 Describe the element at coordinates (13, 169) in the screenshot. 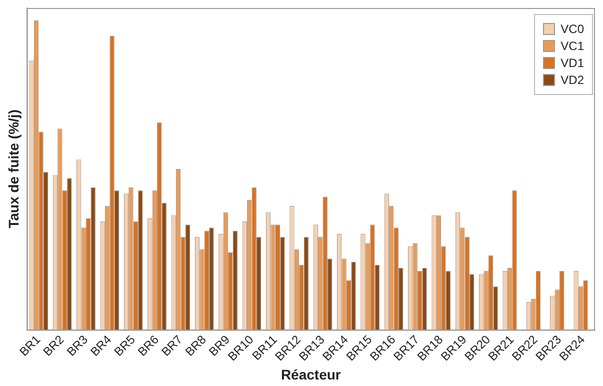

I see `y-axis-title: Taux de fuite (%/j)` at that location.